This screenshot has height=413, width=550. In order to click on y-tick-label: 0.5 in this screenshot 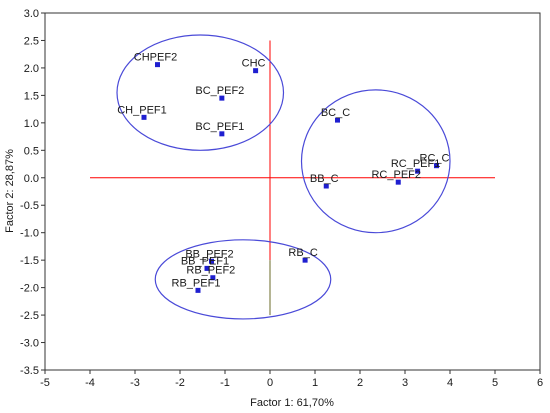, I will do `click(31, 151)`.